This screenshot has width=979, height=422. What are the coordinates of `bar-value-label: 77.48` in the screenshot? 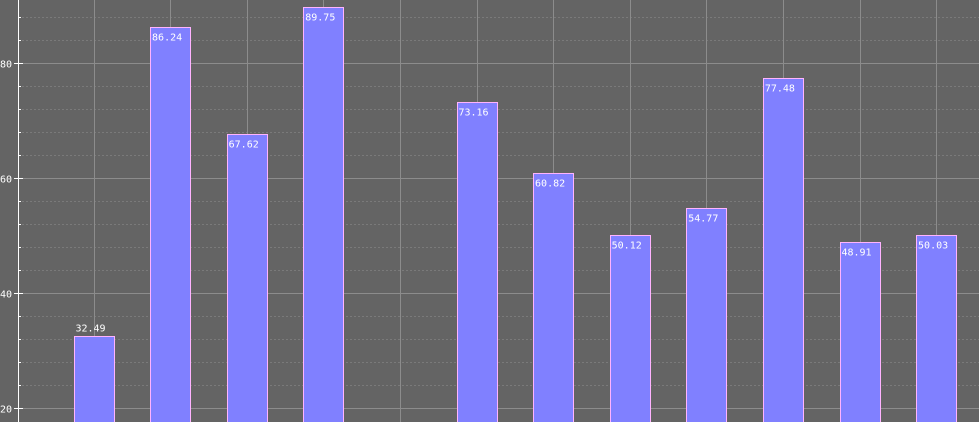 It's located at (780, 89).